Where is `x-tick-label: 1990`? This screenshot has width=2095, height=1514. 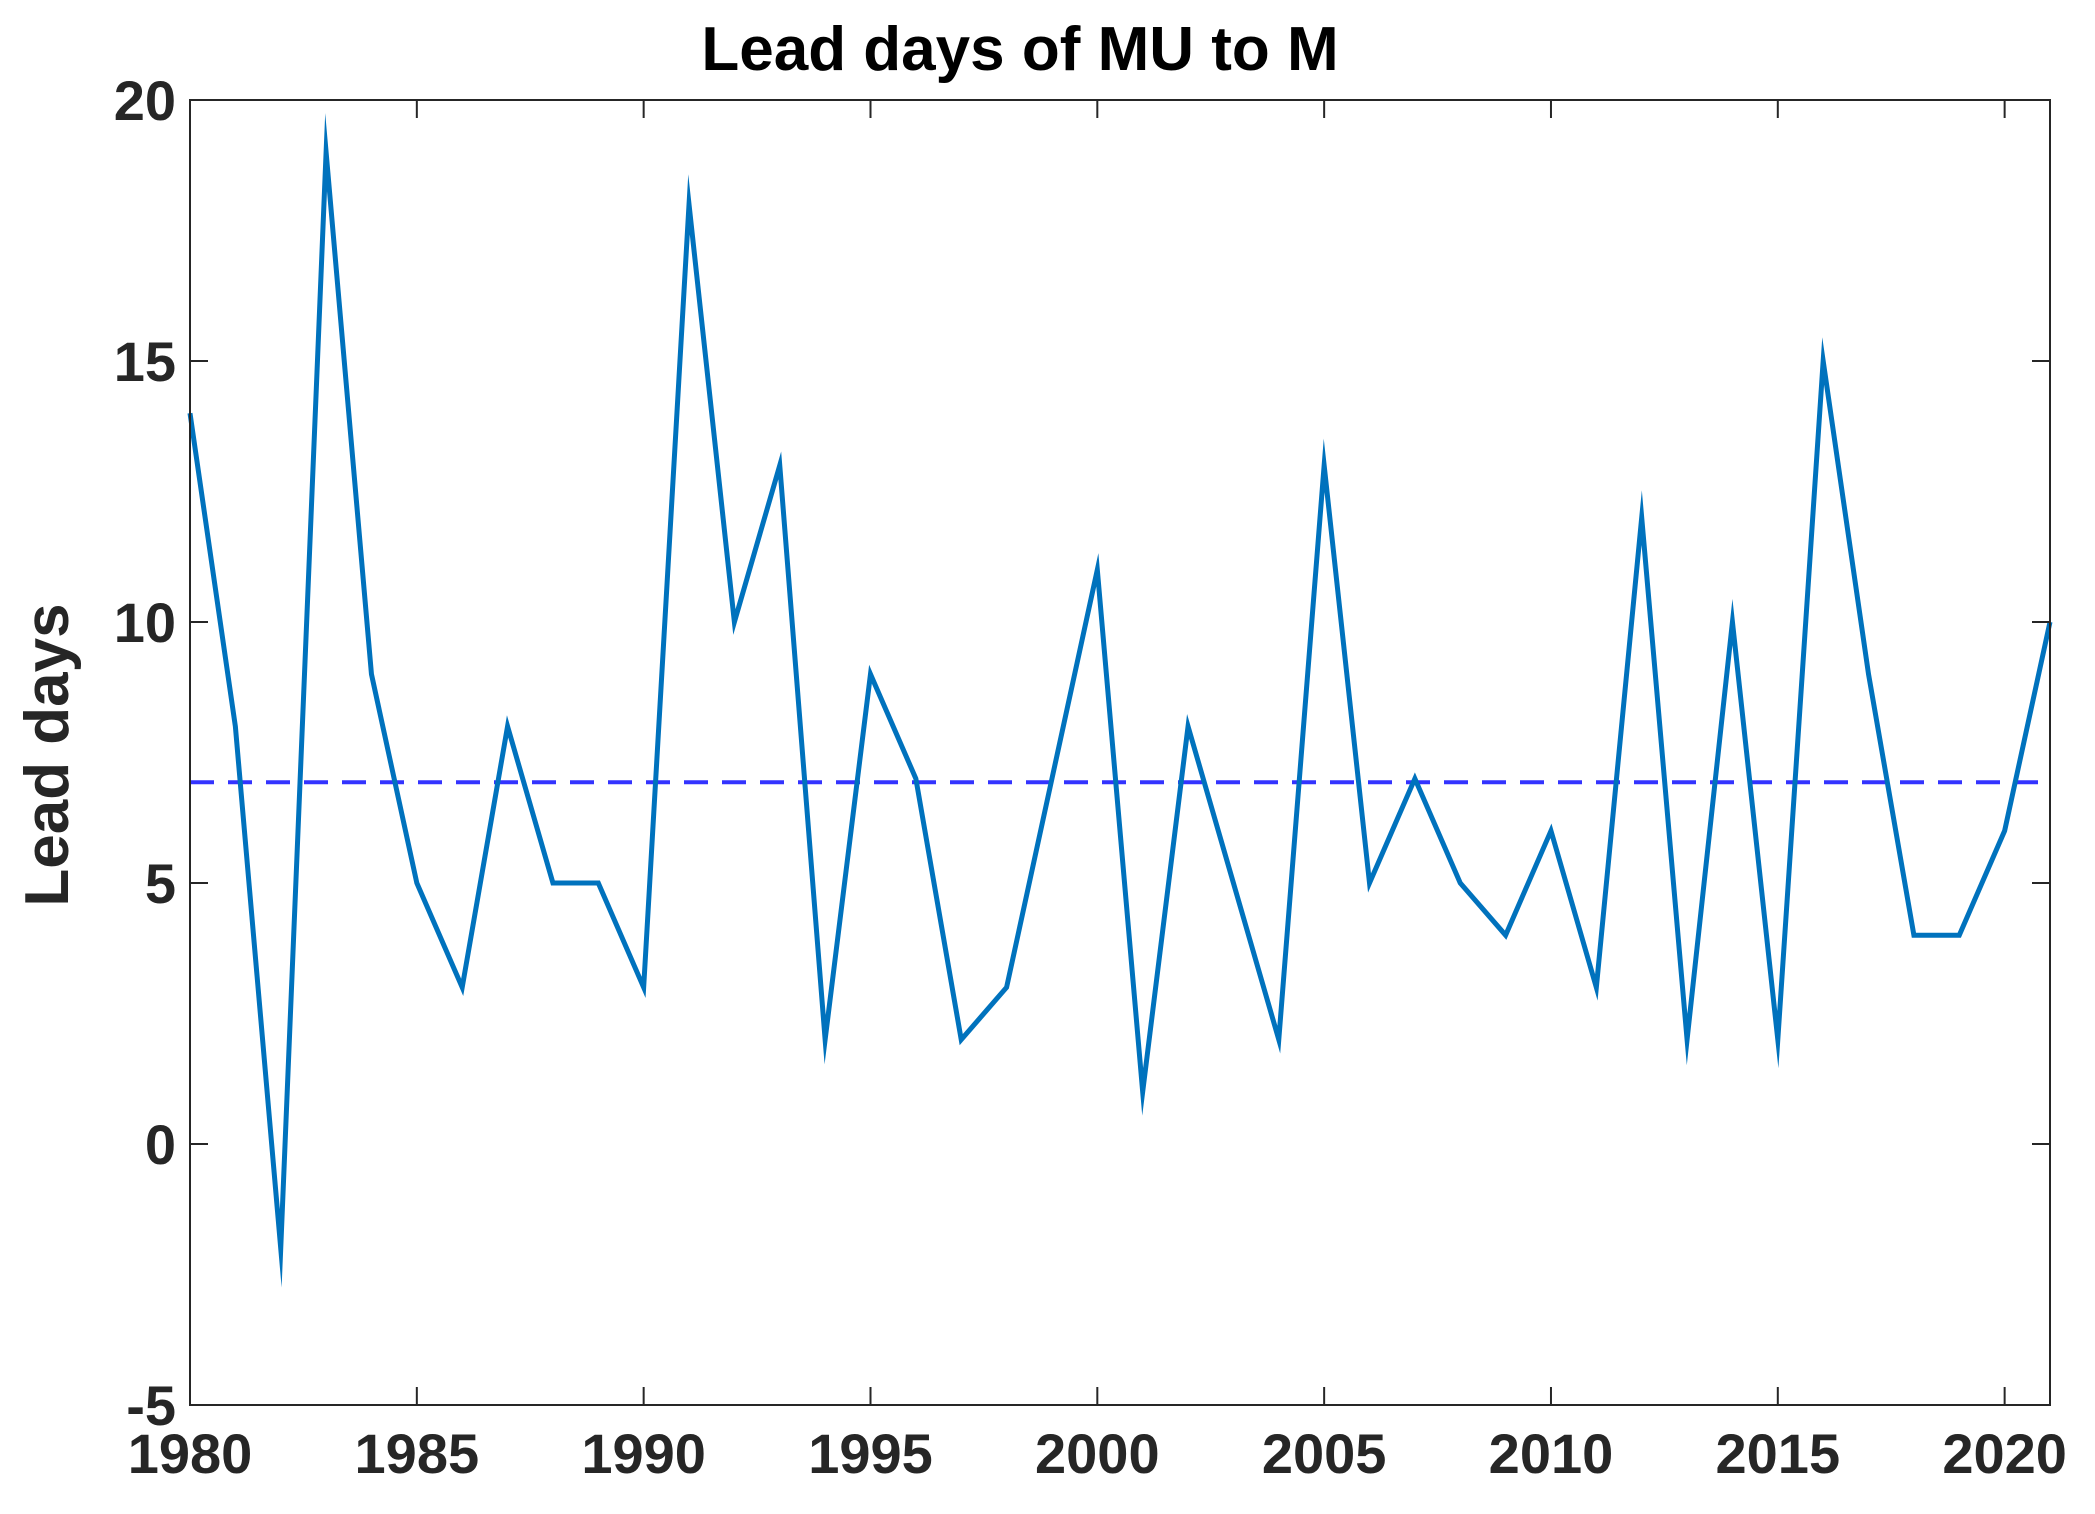 x-tick-label: 1990 is located at coordinates (643, 1453).